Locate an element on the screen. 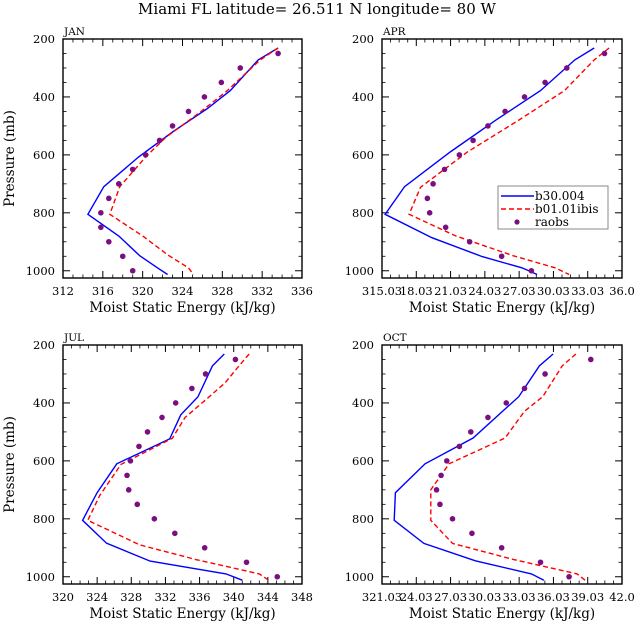 This screenshot has width=635, height=629. legend-label: raobs is located at coordinates (552, 222).